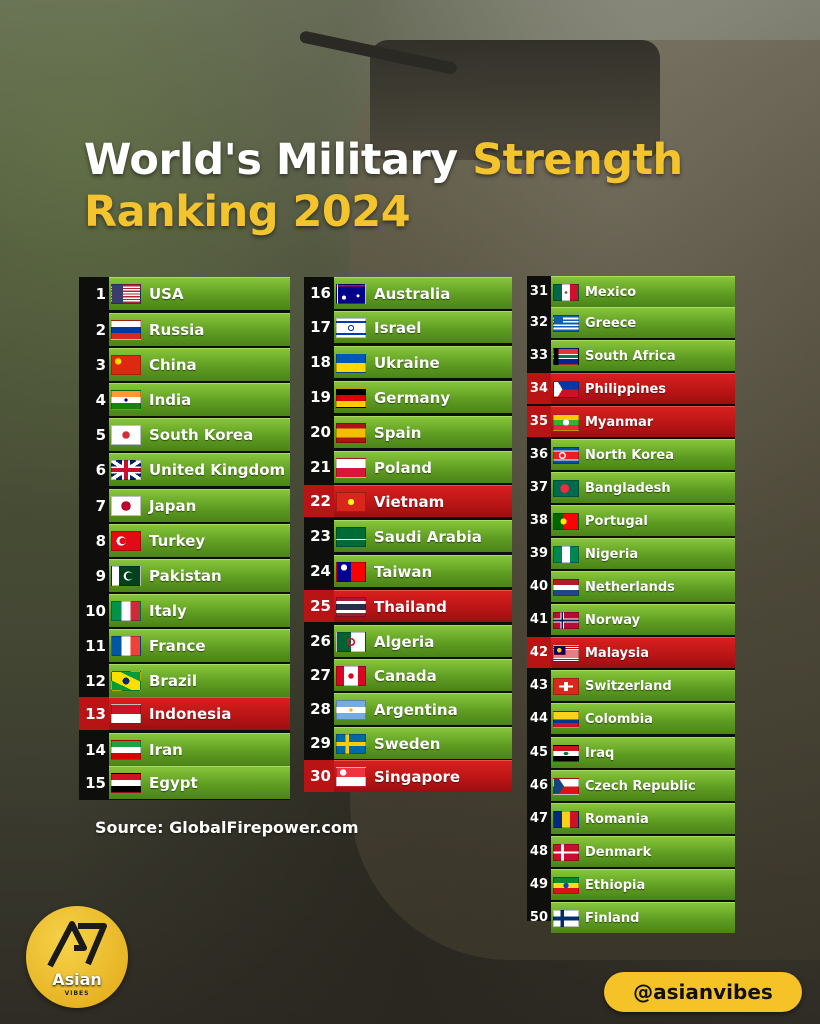 This screenshot has width=820, height=1024. Describe the element at coordinates (626, 389) in the screenshot. I see `country-name: Philippines` at that location.